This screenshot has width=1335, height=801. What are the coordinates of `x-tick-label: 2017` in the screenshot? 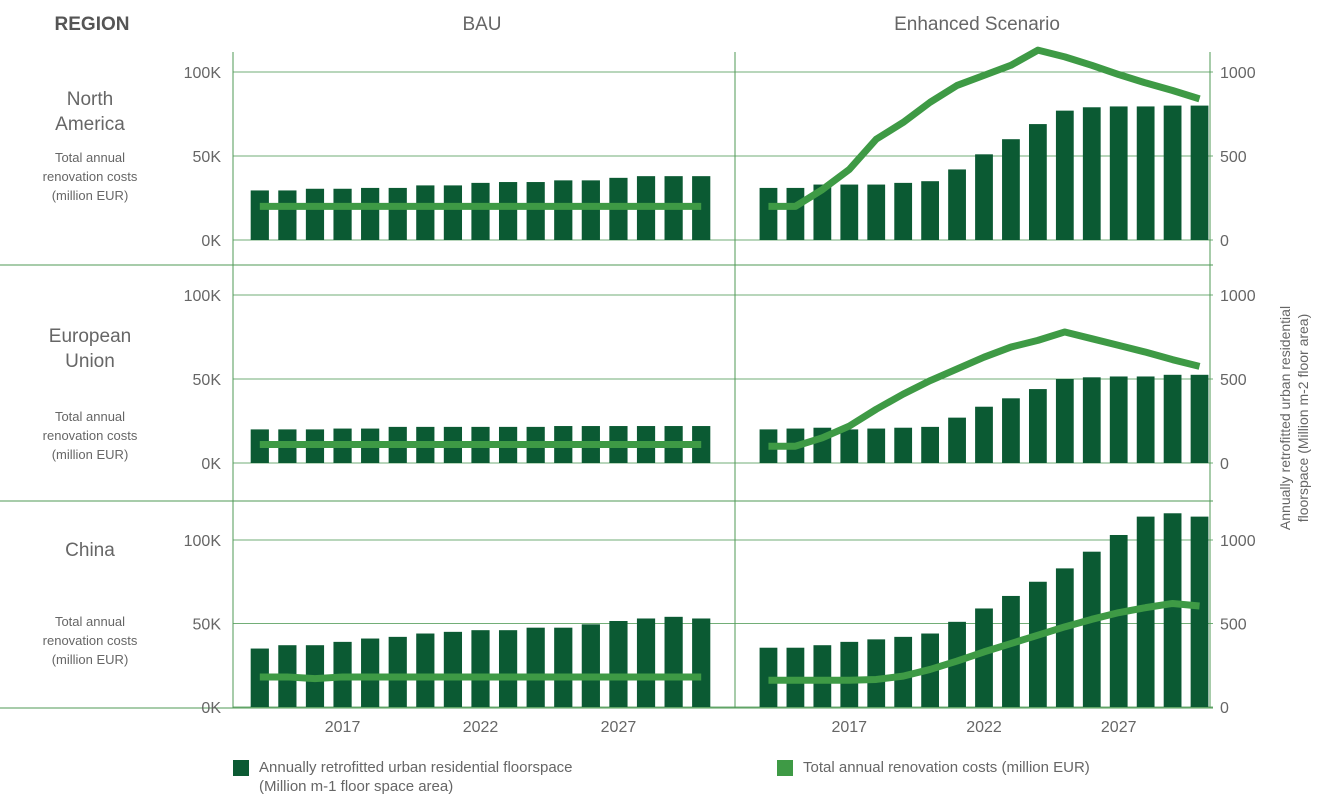 It's located at (343, 727).